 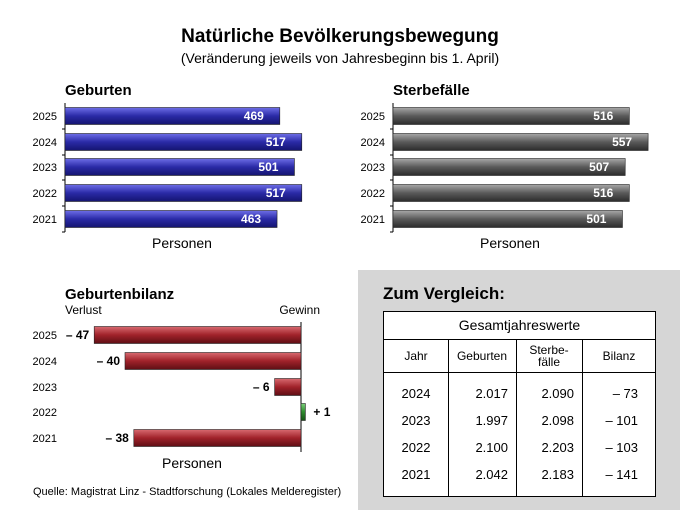 What do you see at coordinates (491, 420) in the screenshot?
I see `table-cell: 1.997` at bounding box center [491, 420].